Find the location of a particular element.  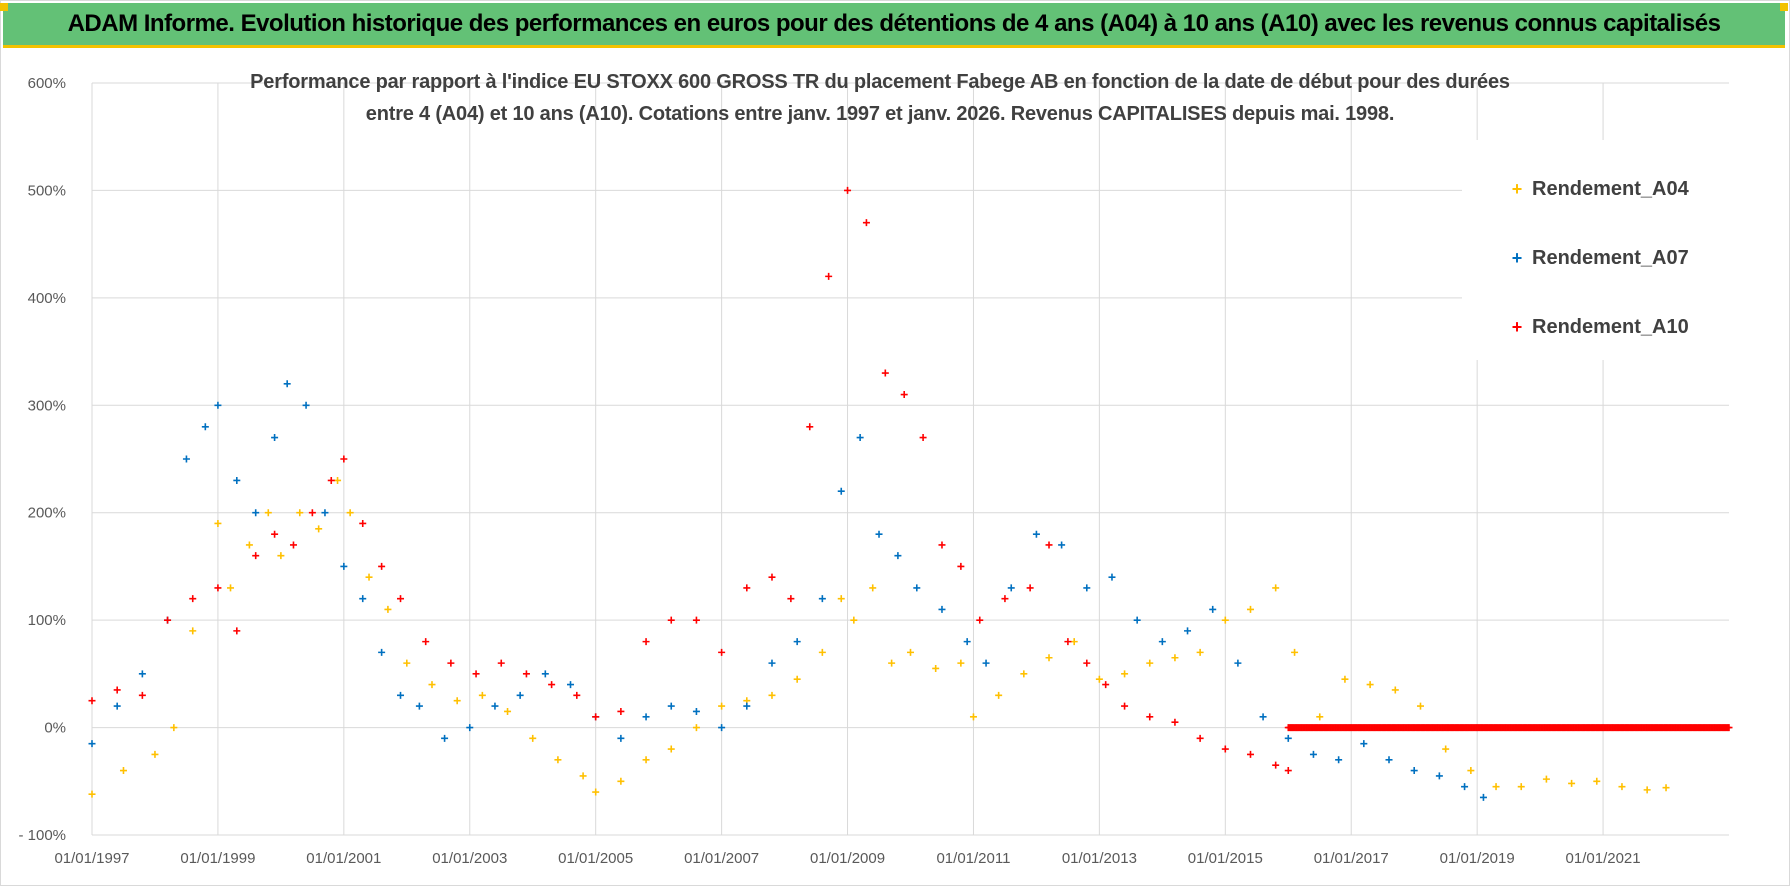

x-tick-label: 01/01/2009 is located at coordinates (847, 858).